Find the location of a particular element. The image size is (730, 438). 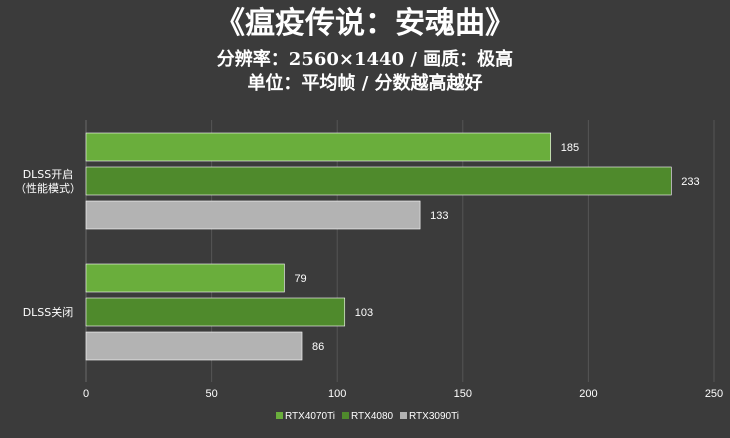

data-label: 103 is located at coordinates (364, 313).